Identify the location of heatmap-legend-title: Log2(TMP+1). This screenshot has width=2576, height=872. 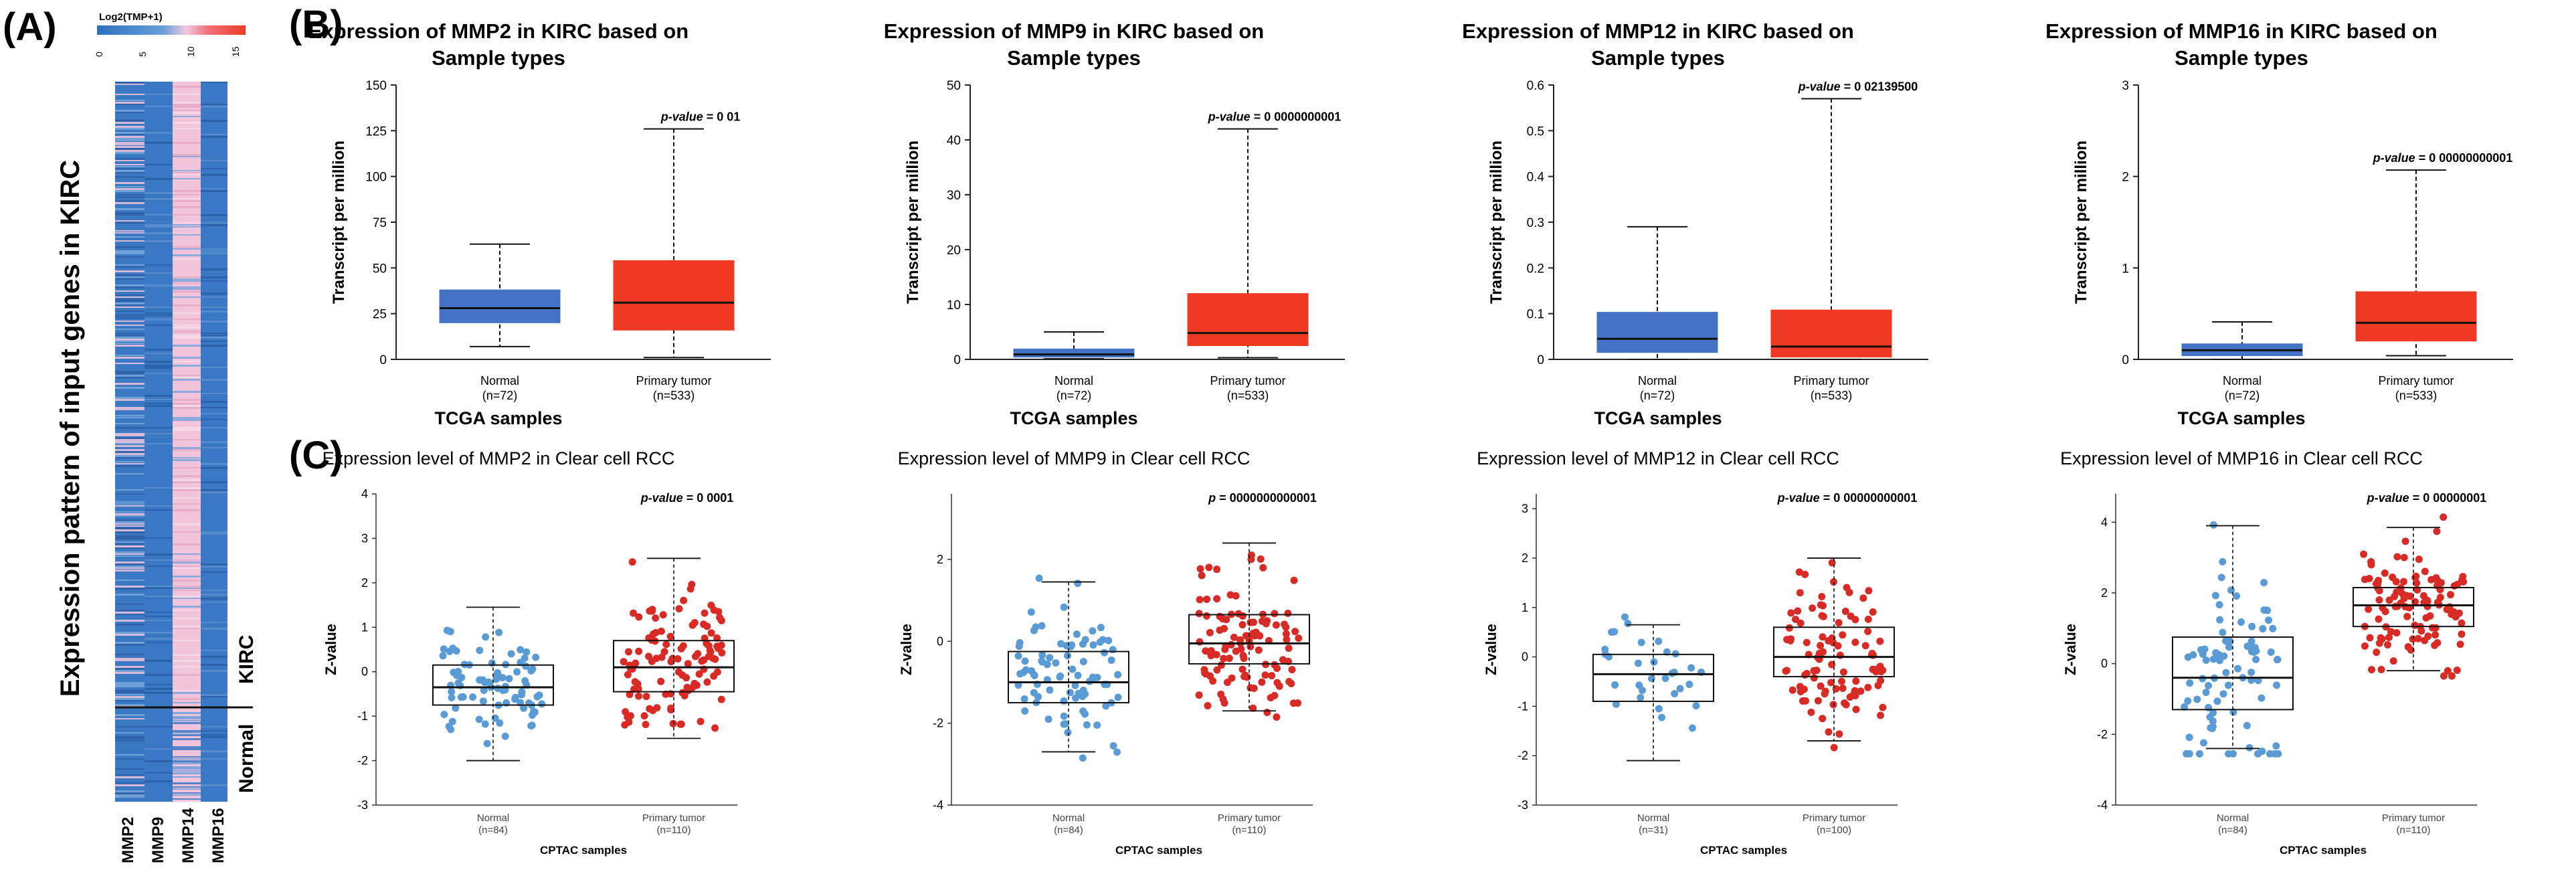
(131, 17).